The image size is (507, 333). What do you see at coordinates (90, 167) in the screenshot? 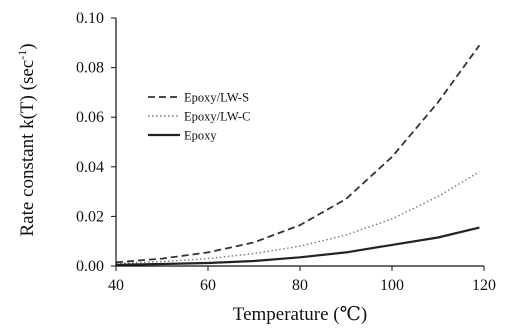
I see `y-tick-label: 0.04` at bounding box center [90, 167].